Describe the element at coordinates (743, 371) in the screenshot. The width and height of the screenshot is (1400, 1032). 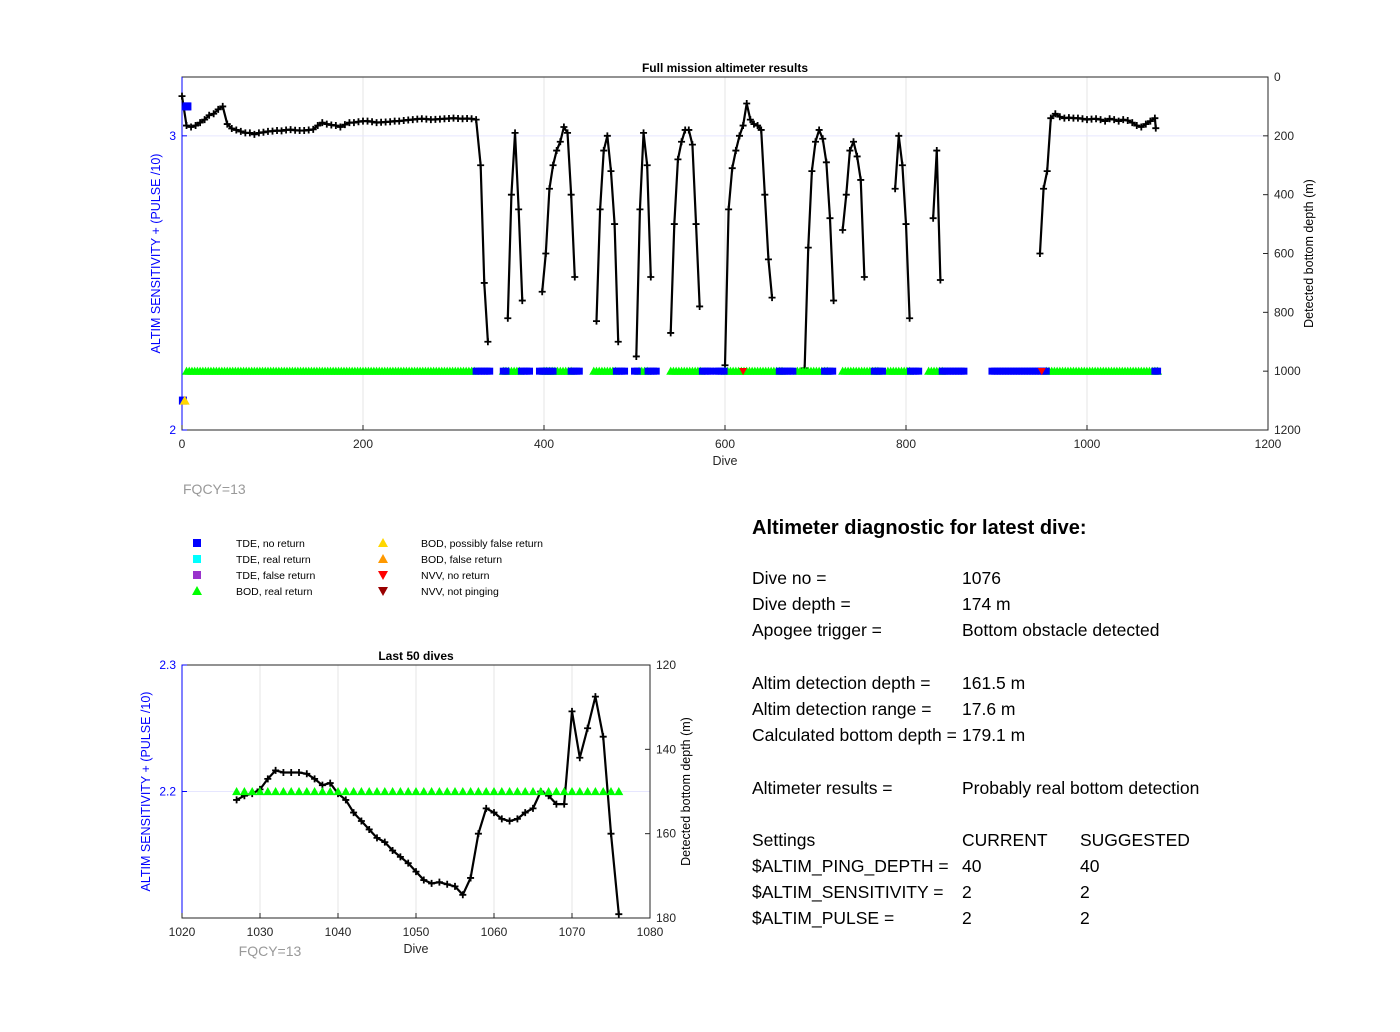
I see `nvv-no-return-marker` at that location.